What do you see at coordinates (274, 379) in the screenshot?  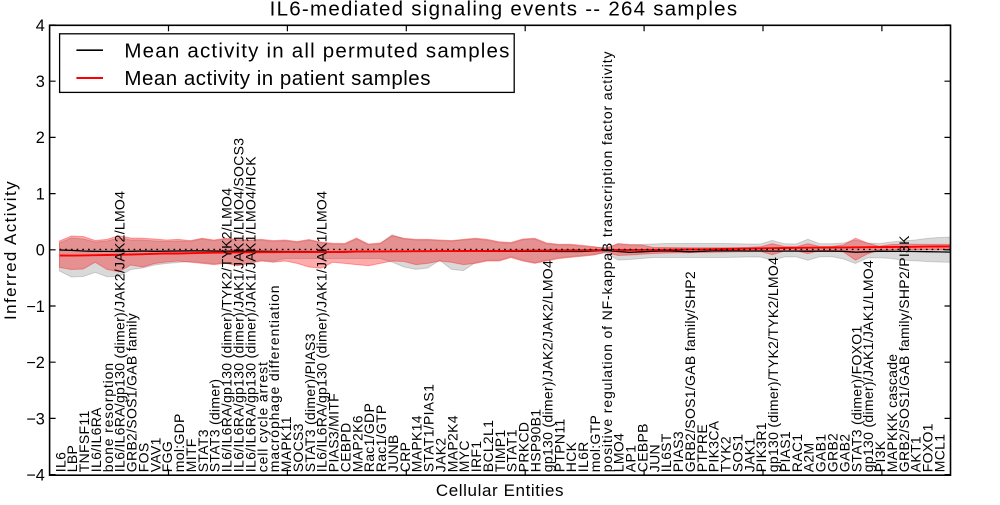 I see `svg-text: macrophage differentiation` at bounding box center [274, 379].